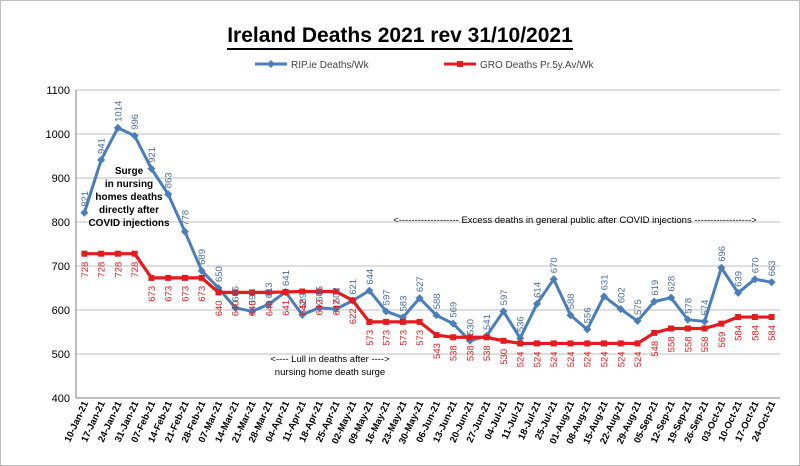 This screenshot has height=466, width=800. I want to click on data-label: 524, so click(571, 359).